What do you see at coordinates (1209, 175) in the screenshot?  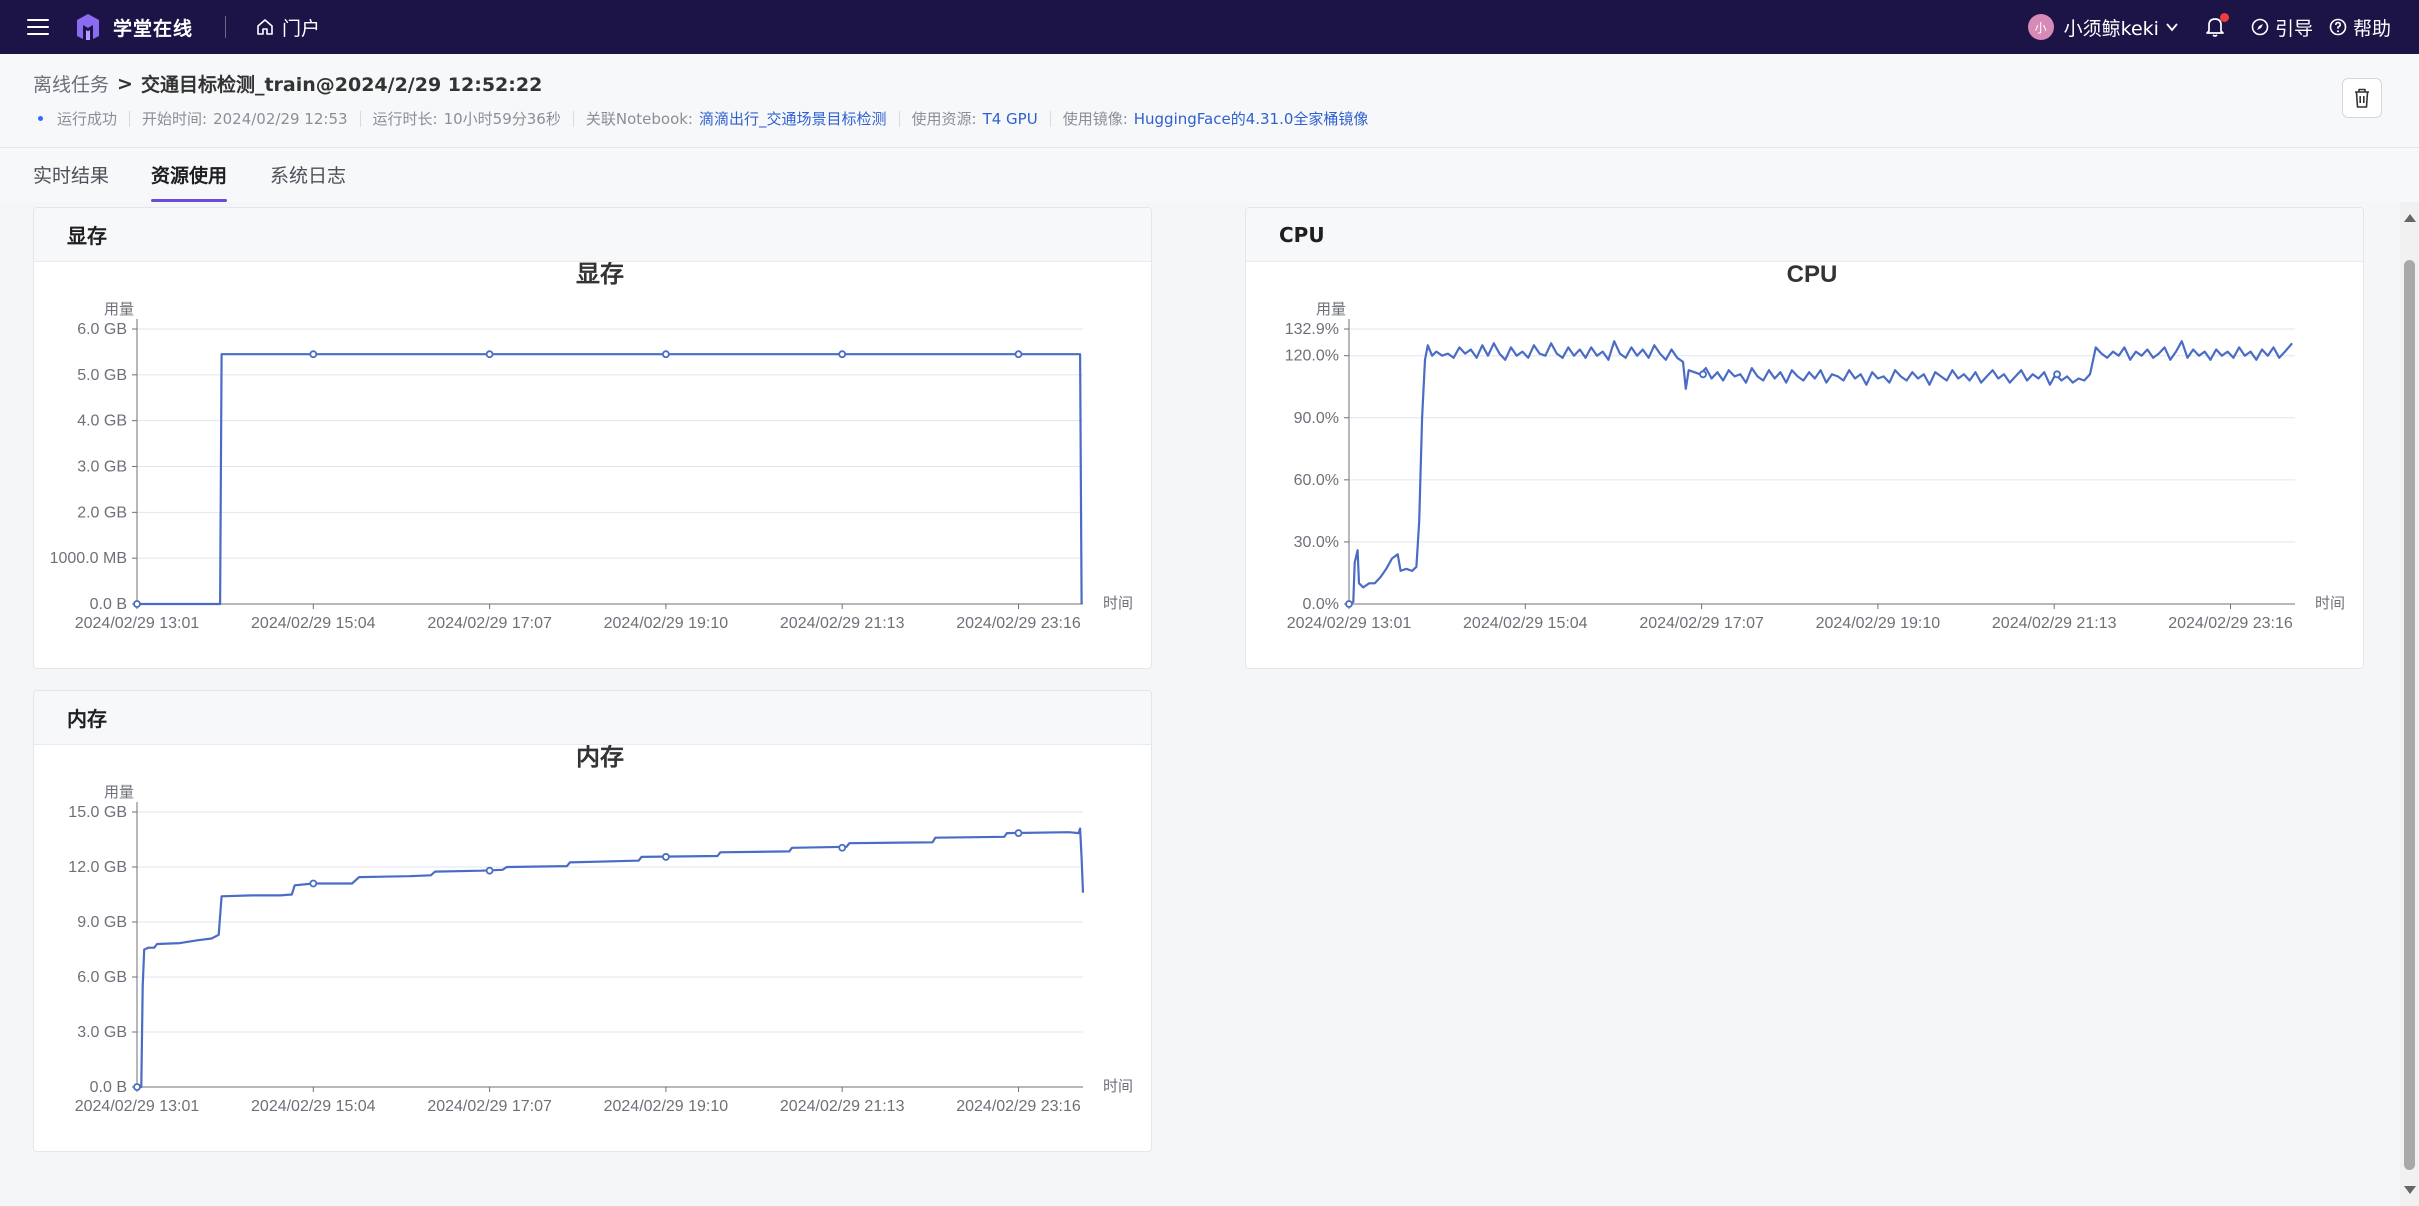 I see `tab-bar: 实时结果 资源使用 系统日志` at bounding box center [1209, 175].